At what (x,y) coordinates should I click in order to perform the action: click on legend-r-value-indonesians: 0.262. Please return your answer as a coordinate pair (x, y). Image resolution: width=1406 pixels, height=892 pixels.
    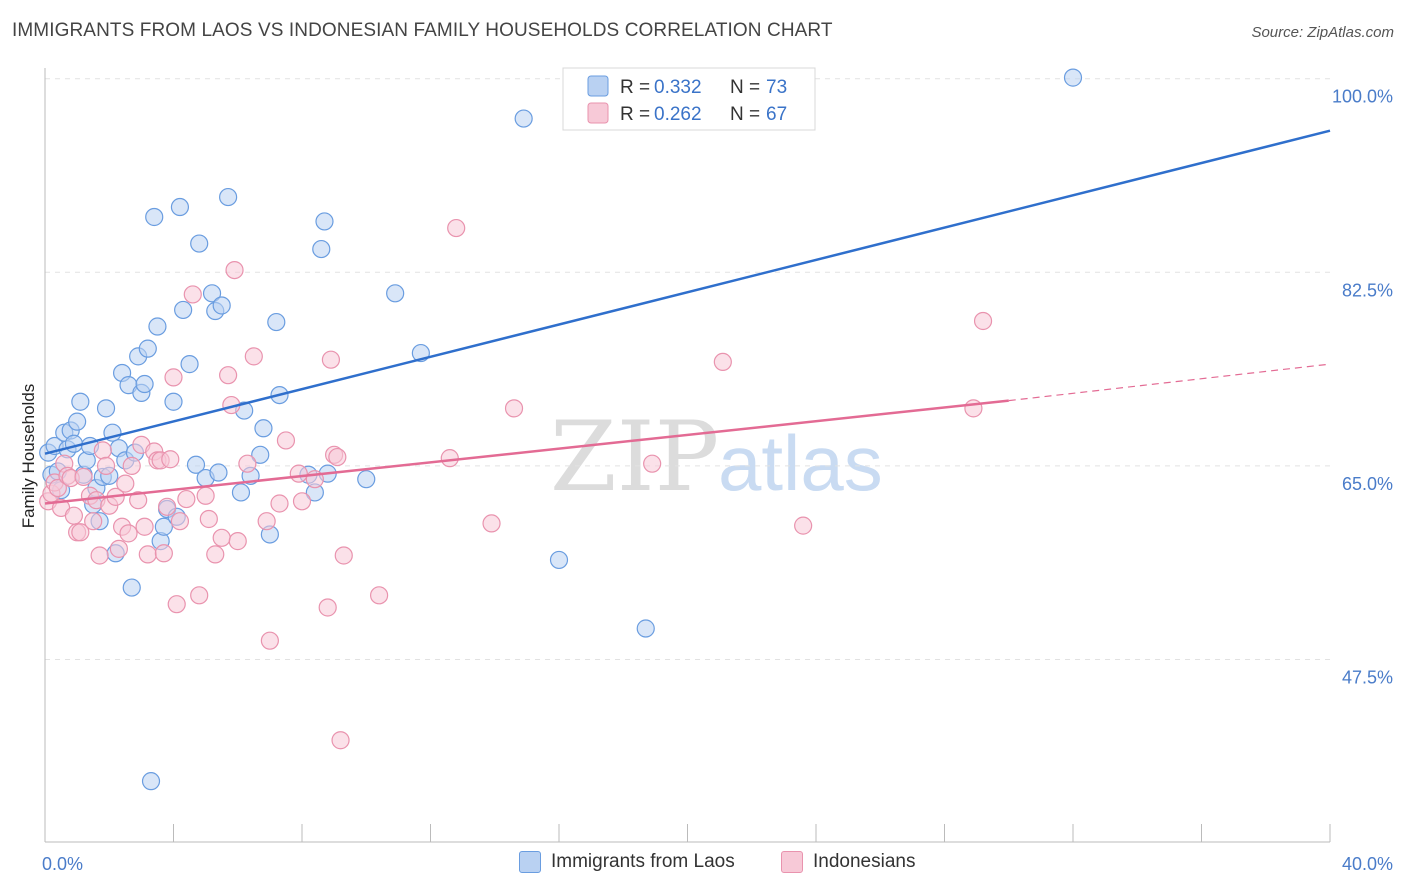
    Looking at the image, I should click on (678, 114).